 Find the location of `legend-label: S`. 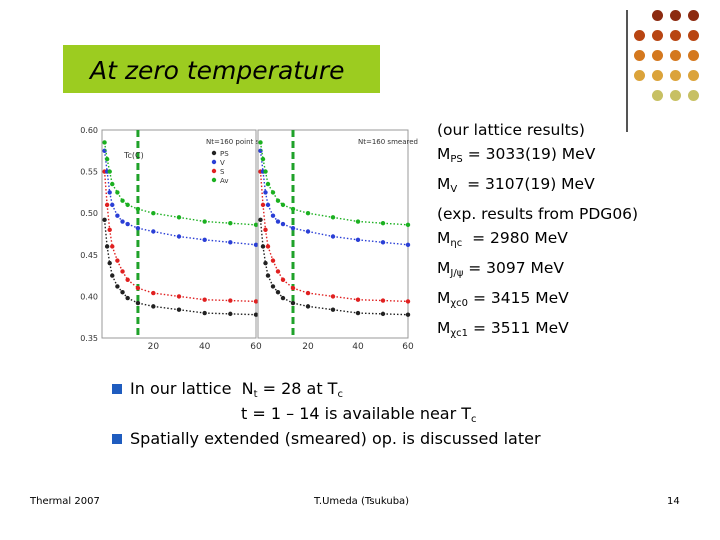

legend-label: S is located at coordinates (222, 172).